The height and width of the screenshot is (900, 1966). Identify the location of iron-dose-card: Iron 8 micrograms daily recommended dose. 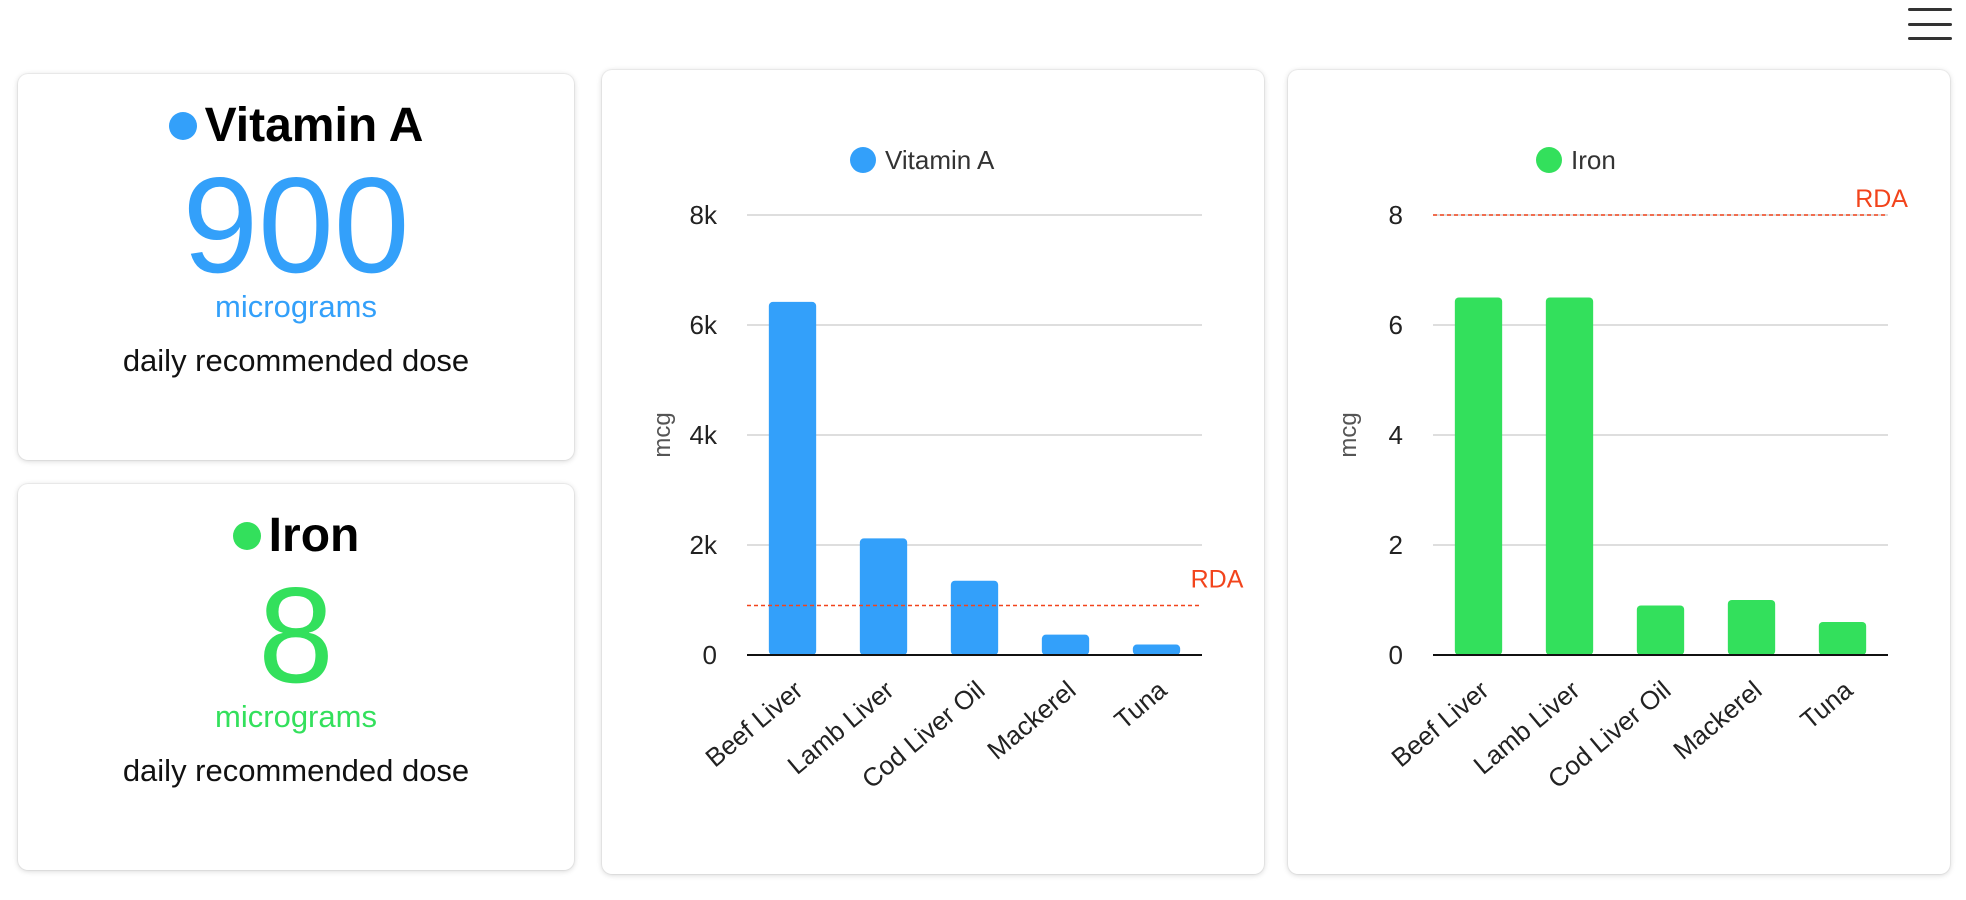
(296, 677).